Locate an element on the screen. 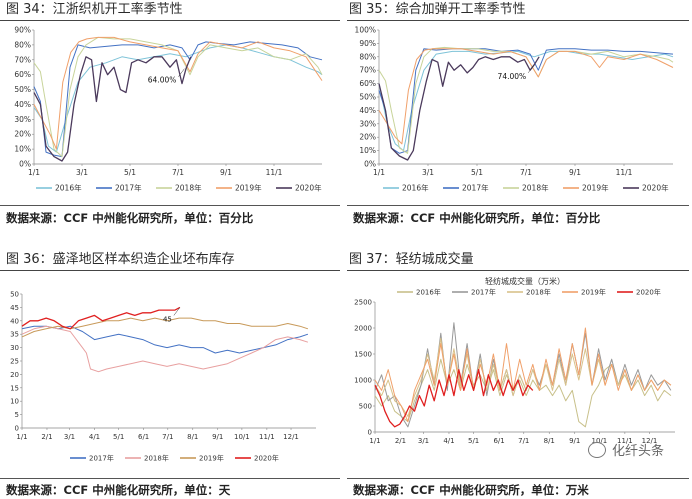 Image resolution: width=692 pixels, height=499 pixels. panel-title: 图 34：江浙织机开工率季节性 is located at coordinates (94, 9).